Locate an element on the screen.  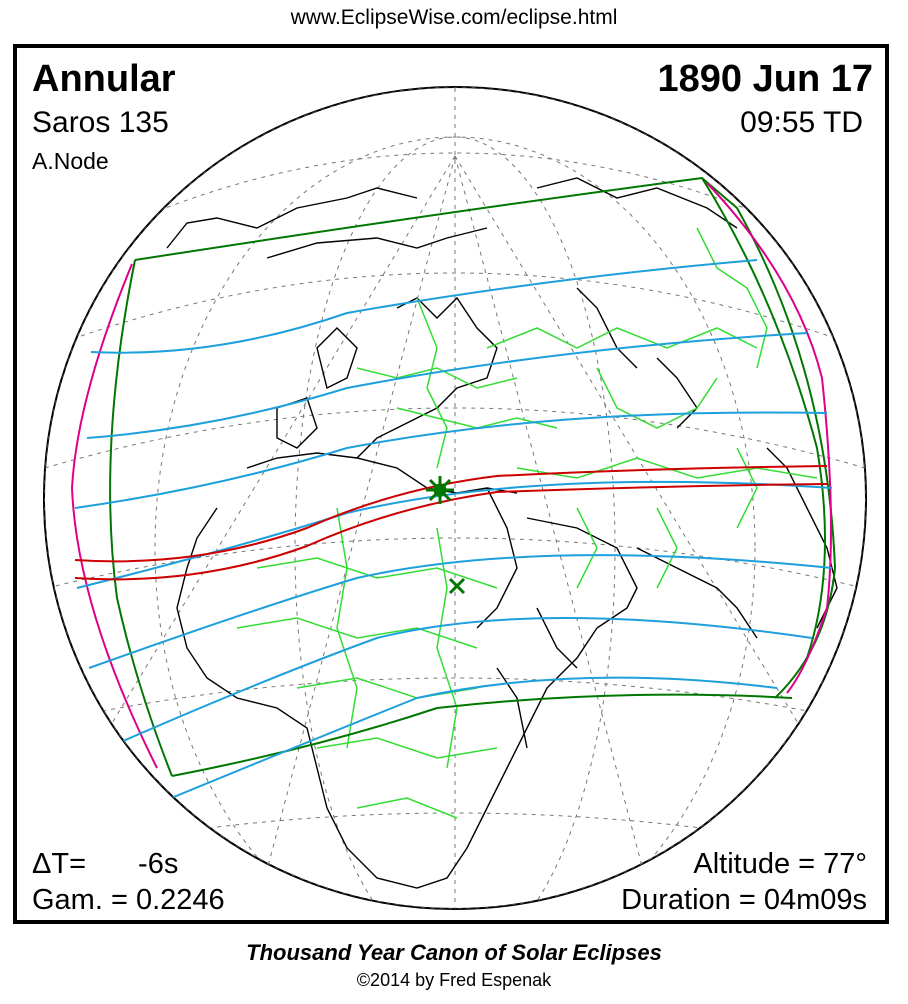
eclipse-date: 1890 Jun 17 is located at coordinates (765, 79).